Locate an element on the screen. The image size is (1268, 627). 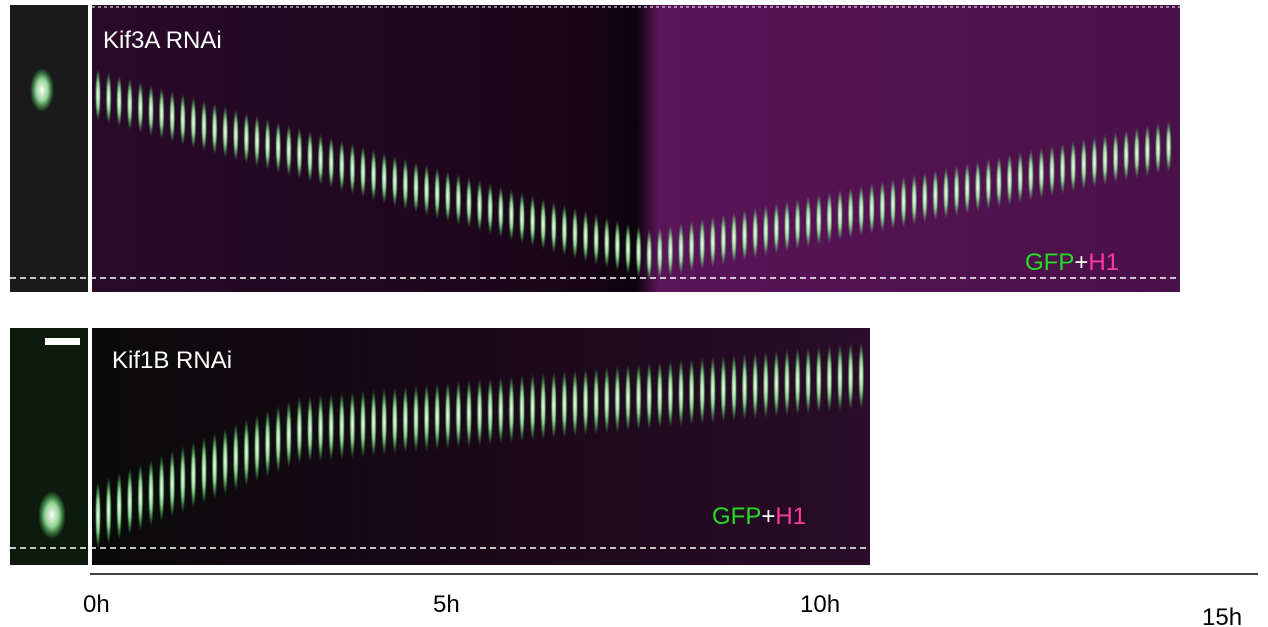
inset is located at coordinates (49, 148).